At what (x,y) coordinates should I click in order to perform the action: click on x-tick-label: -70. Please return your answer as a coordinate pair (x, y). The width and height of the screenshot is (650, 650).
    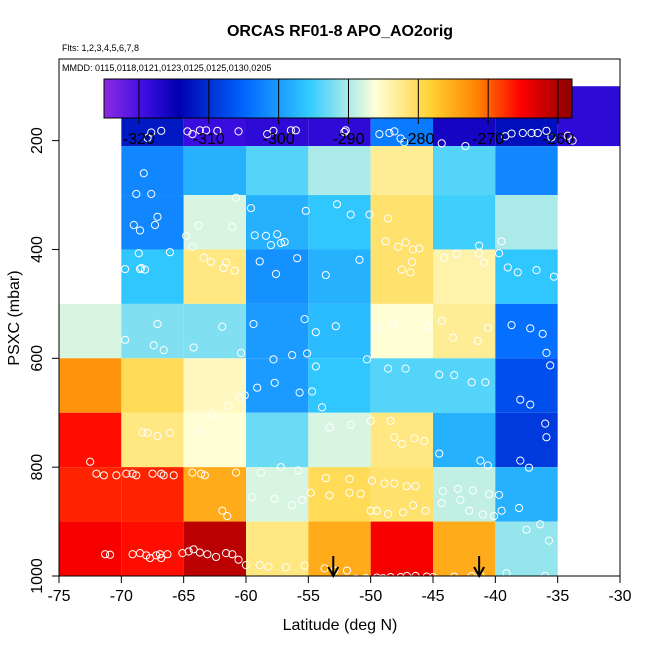
    Looking at the image, I should click on (121, 596).